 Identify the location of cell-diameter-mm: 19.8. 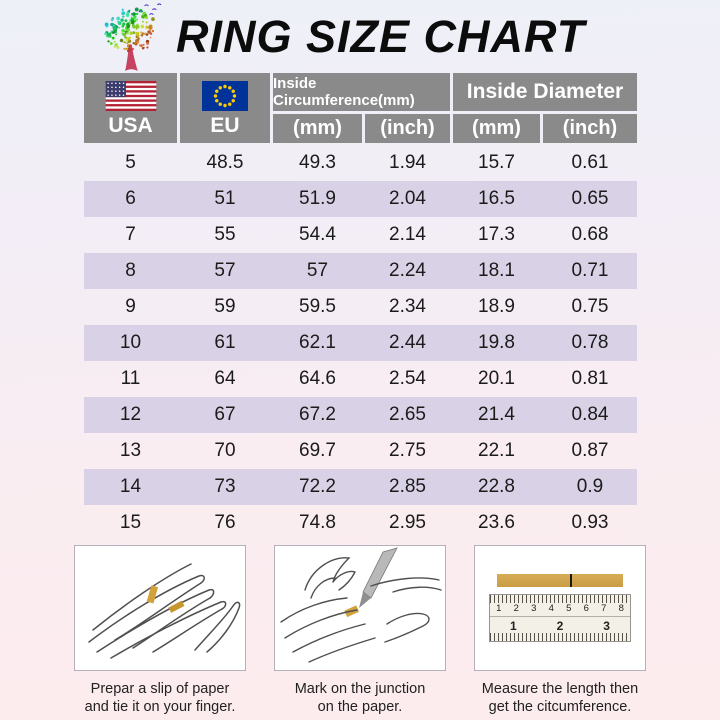
(496, 342).